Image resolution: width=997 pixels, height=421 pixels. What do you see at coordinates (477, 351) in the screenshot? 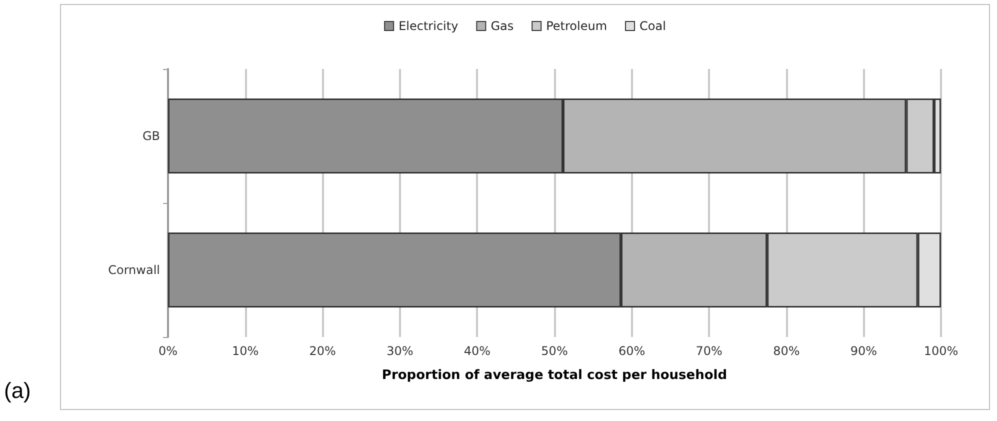
I see `x-tick-label: 40%` at bounding box center [477, 351].